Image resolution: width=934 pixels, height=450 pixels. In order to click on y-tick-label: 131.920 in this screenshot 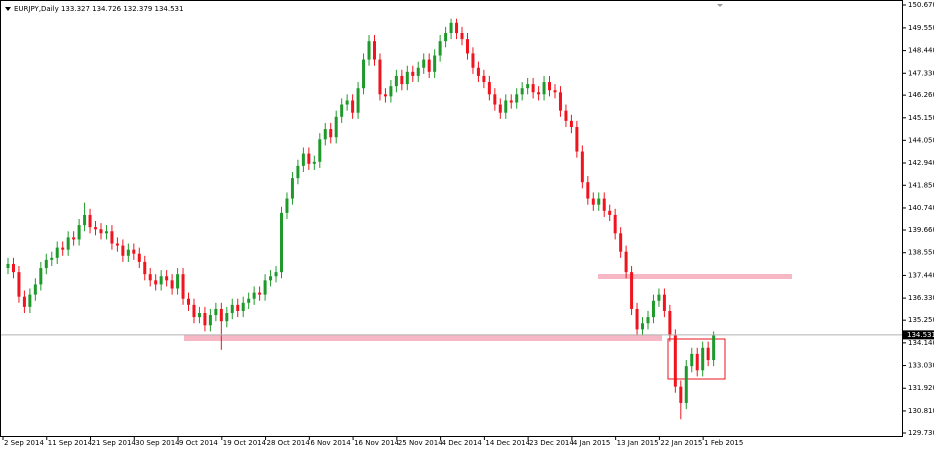, I will do `click(921, 388)`.